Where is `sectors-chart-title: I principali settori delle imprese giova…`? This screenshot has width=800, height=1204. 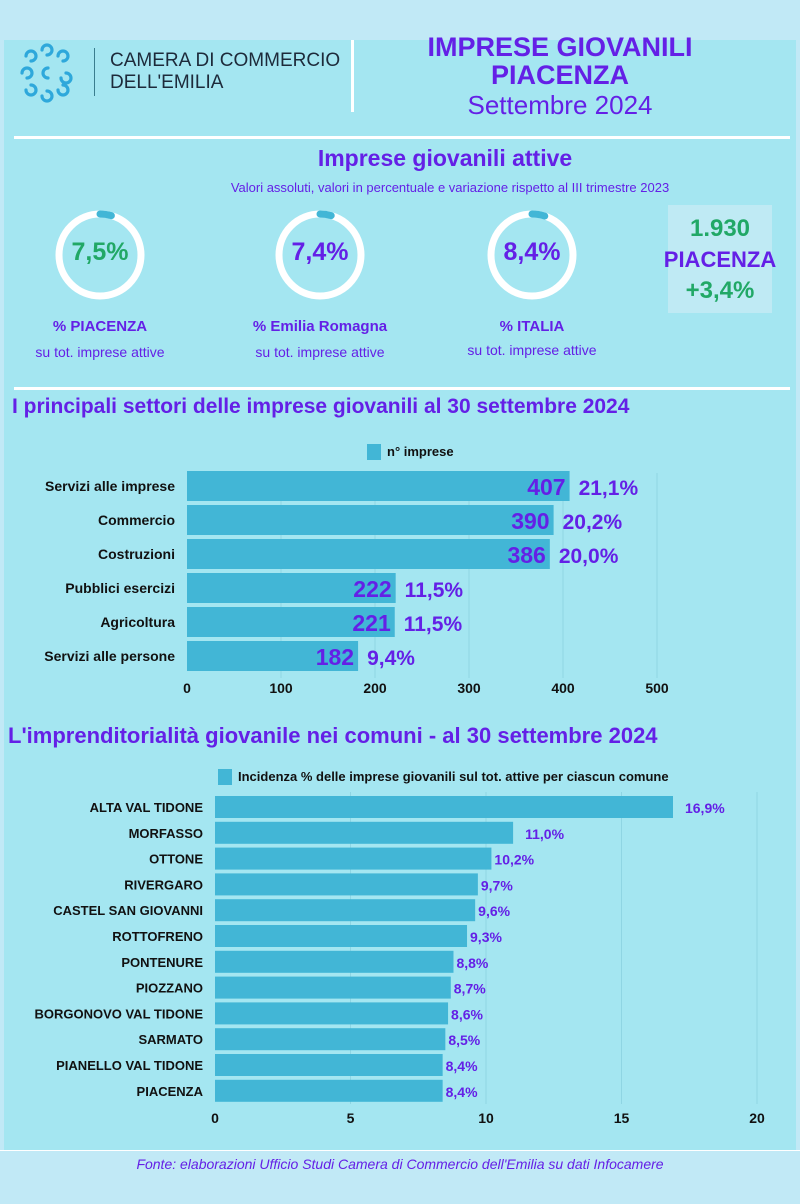 sectors-chart-title: I principali settori delle imprese giova… is located at coordinates (321, 406).